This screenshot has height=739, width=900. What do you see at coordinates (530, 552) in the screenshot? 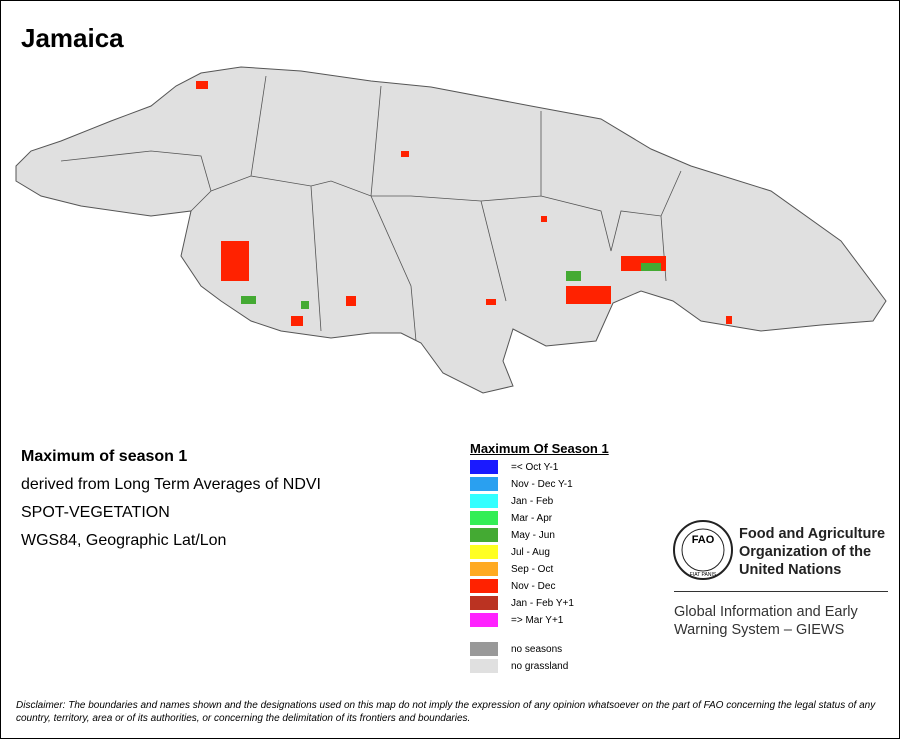
I see `legend-label: Jul - Aug` at bounding box center [530, 552].